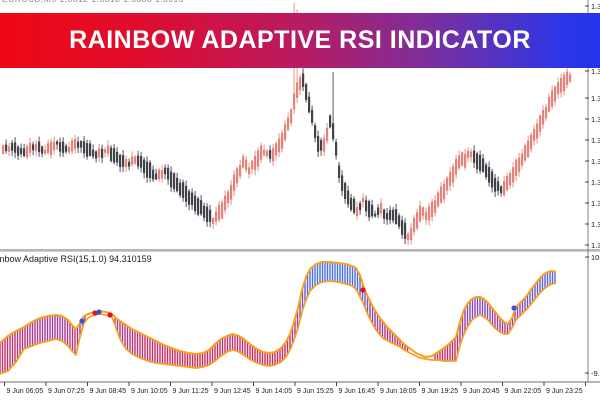 This screenshot has height=400, width=600. I want to click on title-banner: RAINBOW ADAPTIVE RSI INDICATOR, so click(300, 40).